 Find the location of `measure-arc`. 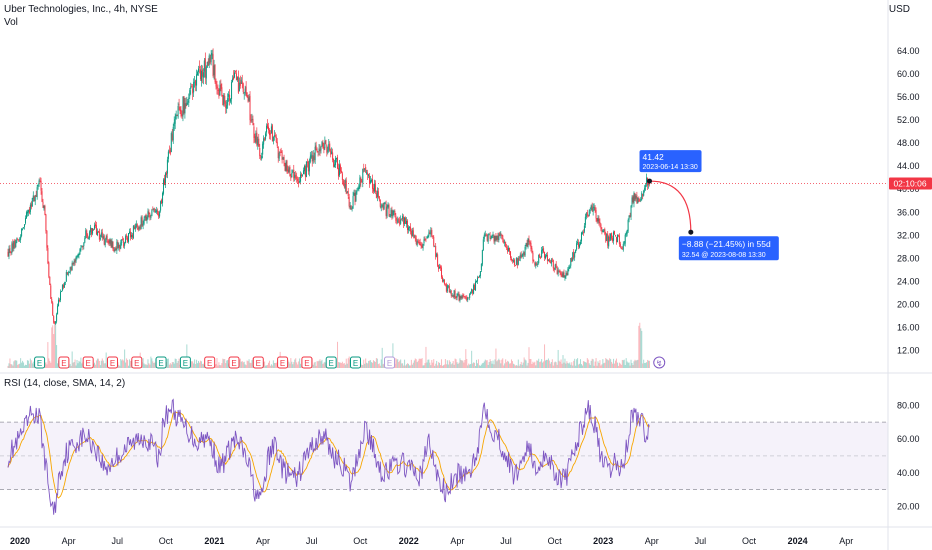

measure-arc is located at coordinates (670, 206).